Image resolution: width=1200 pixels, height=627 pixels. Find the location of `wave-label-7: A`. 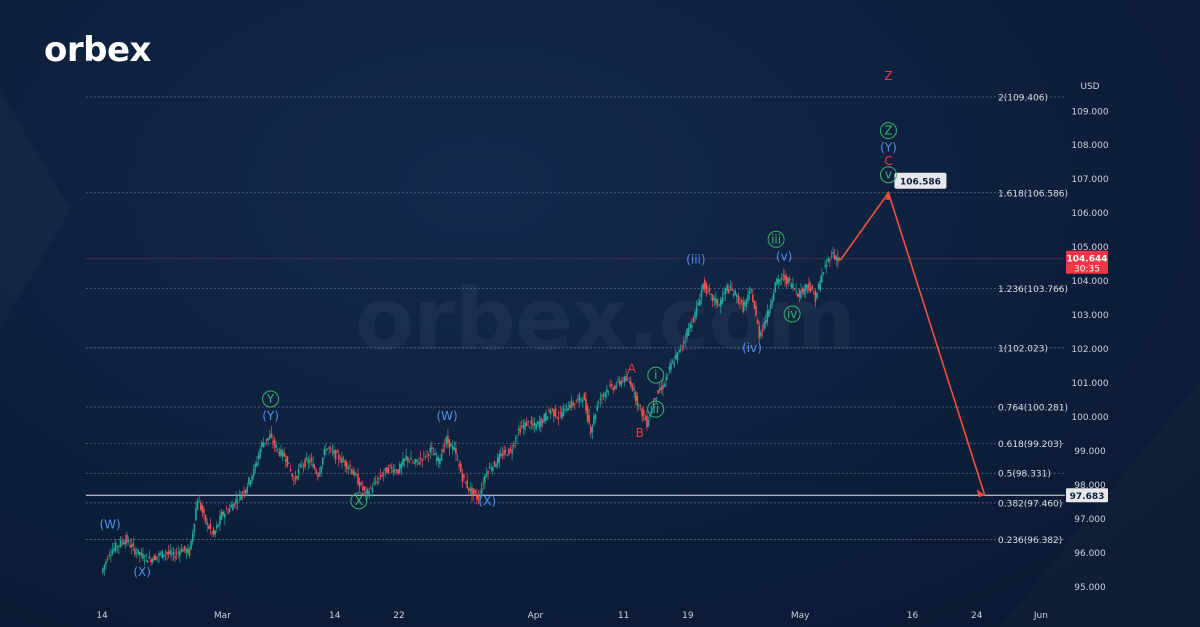

wave-label-7: A is located at coordinates (632, 368).